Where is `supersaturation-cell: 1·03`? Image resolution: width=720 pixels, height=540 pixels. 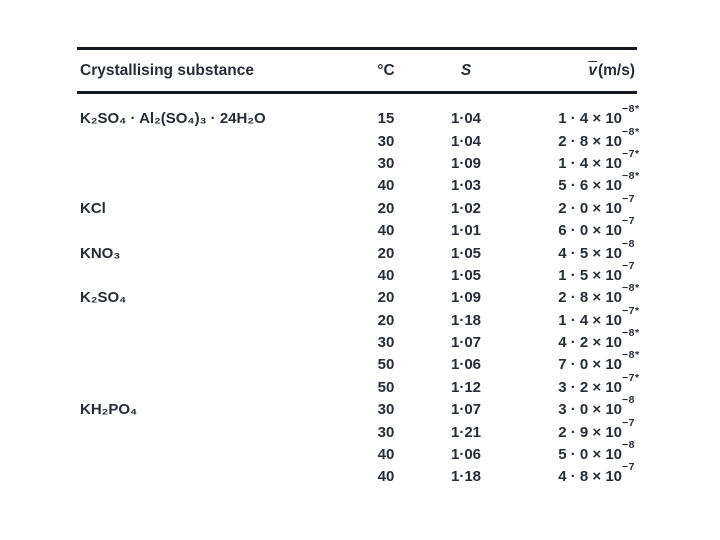
supersaturation-cell: 1·03 is located at coordinates (466, 186).